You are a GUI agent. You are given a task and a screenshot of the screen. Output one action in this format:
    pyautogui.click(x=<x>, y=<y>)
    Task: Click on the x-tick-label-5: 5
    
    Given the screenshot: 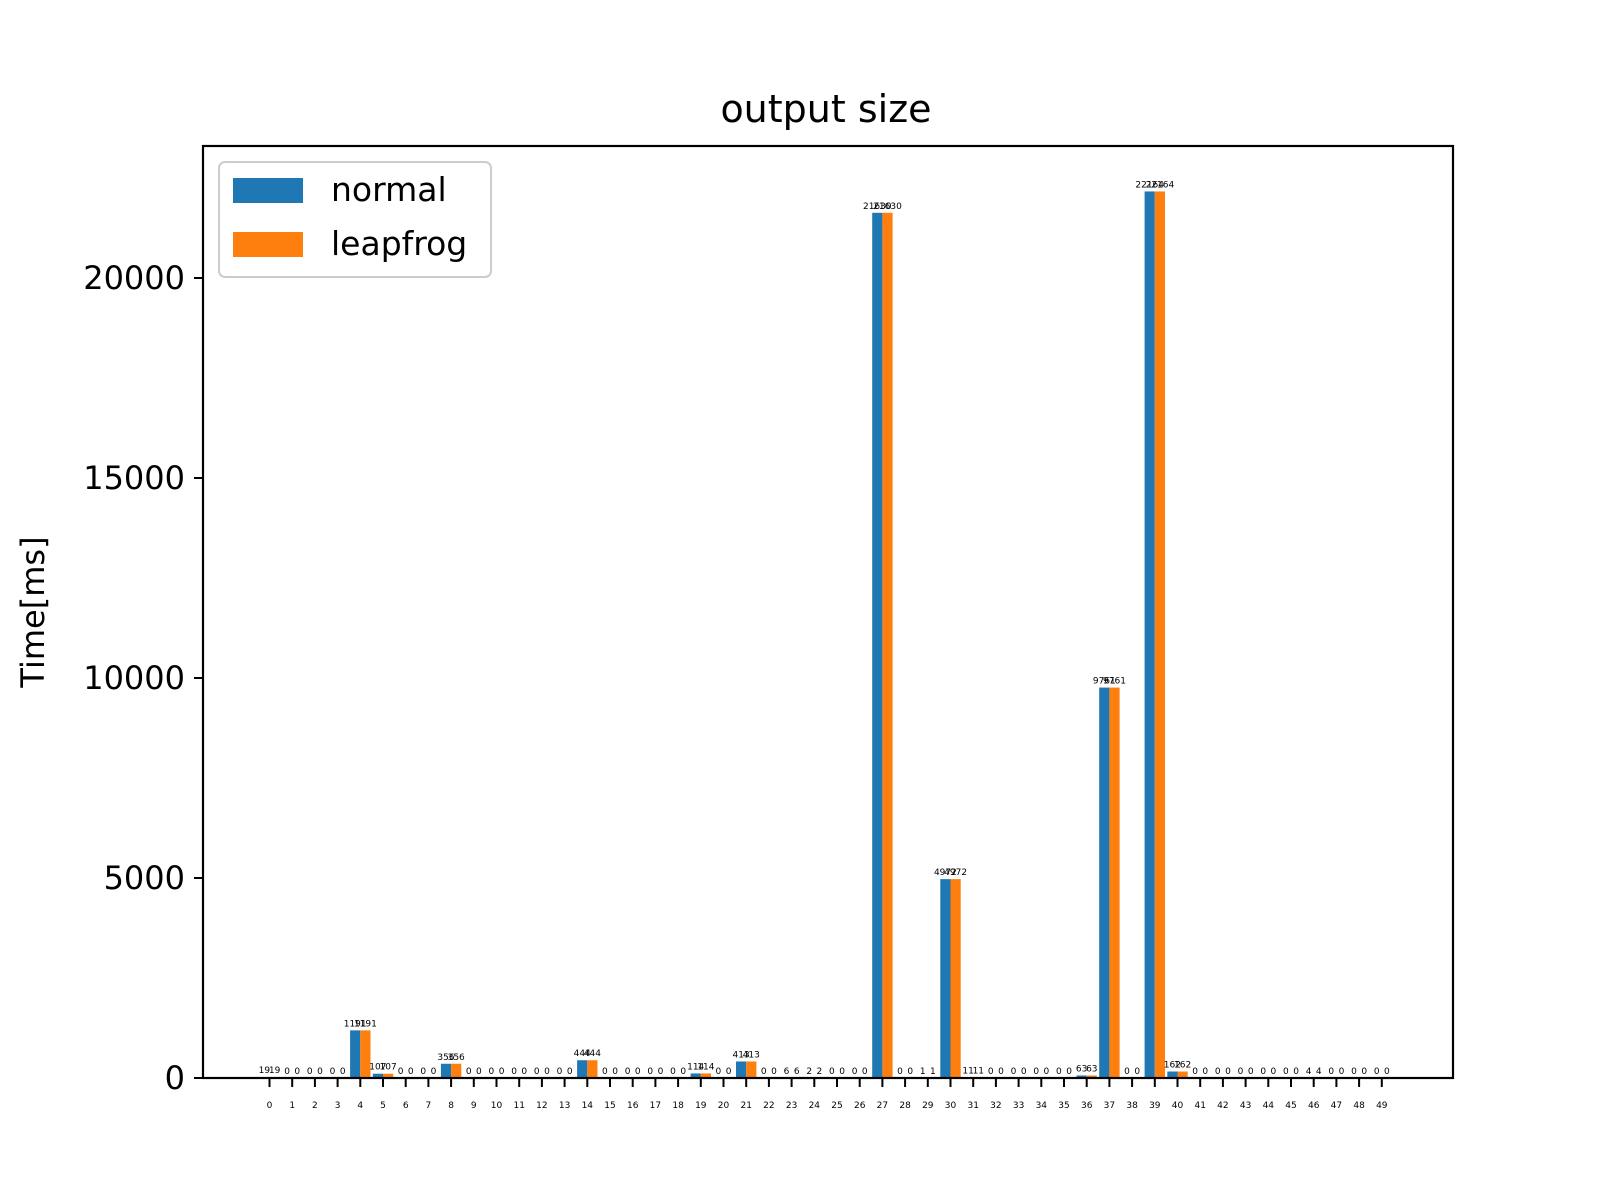 What is the action you would take?
    pyautogui.click(x=383, y=1106)
    